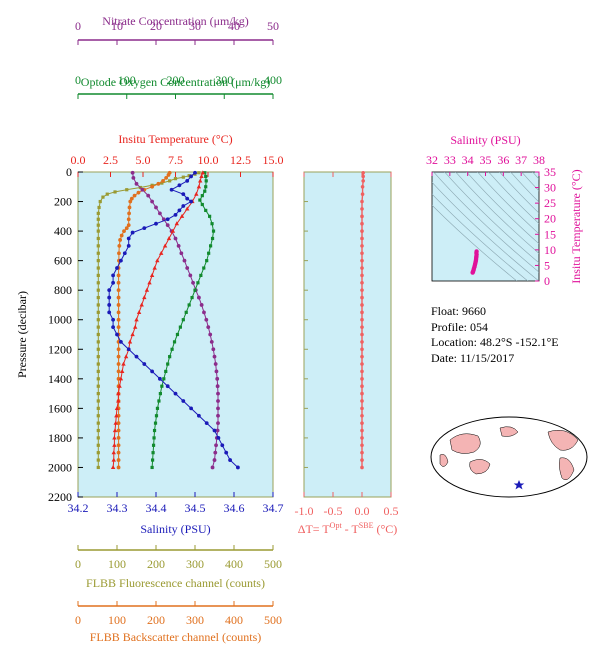 The image size is (608, 662). What do you see at coordinates (234, 26) in the screenshot?
I see `nitrate-tick-label: 40` at bounding box center [234, 26].